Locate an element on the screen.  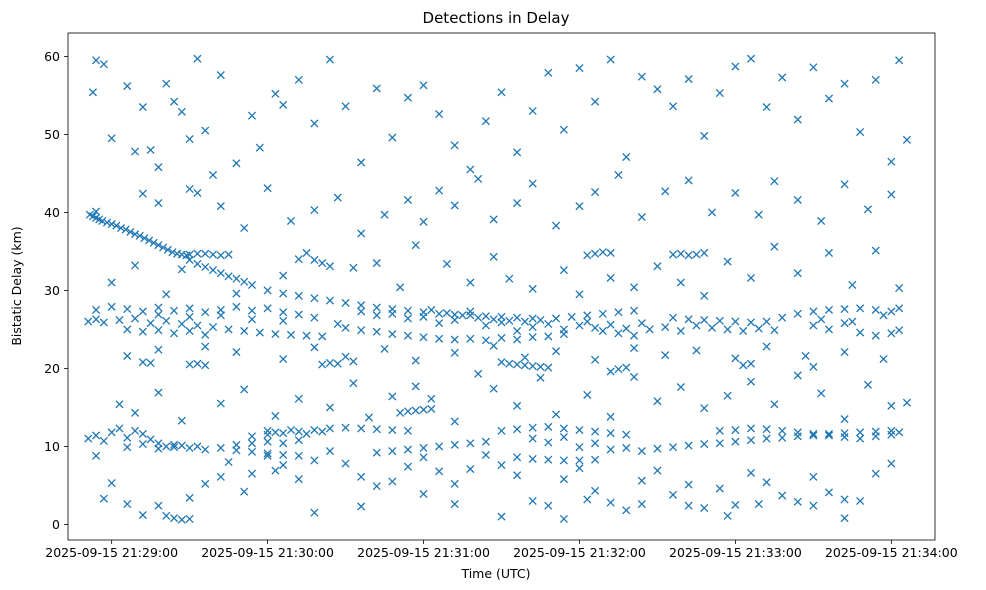
y-tick-label: 40 is located at coordinates (52, 212).